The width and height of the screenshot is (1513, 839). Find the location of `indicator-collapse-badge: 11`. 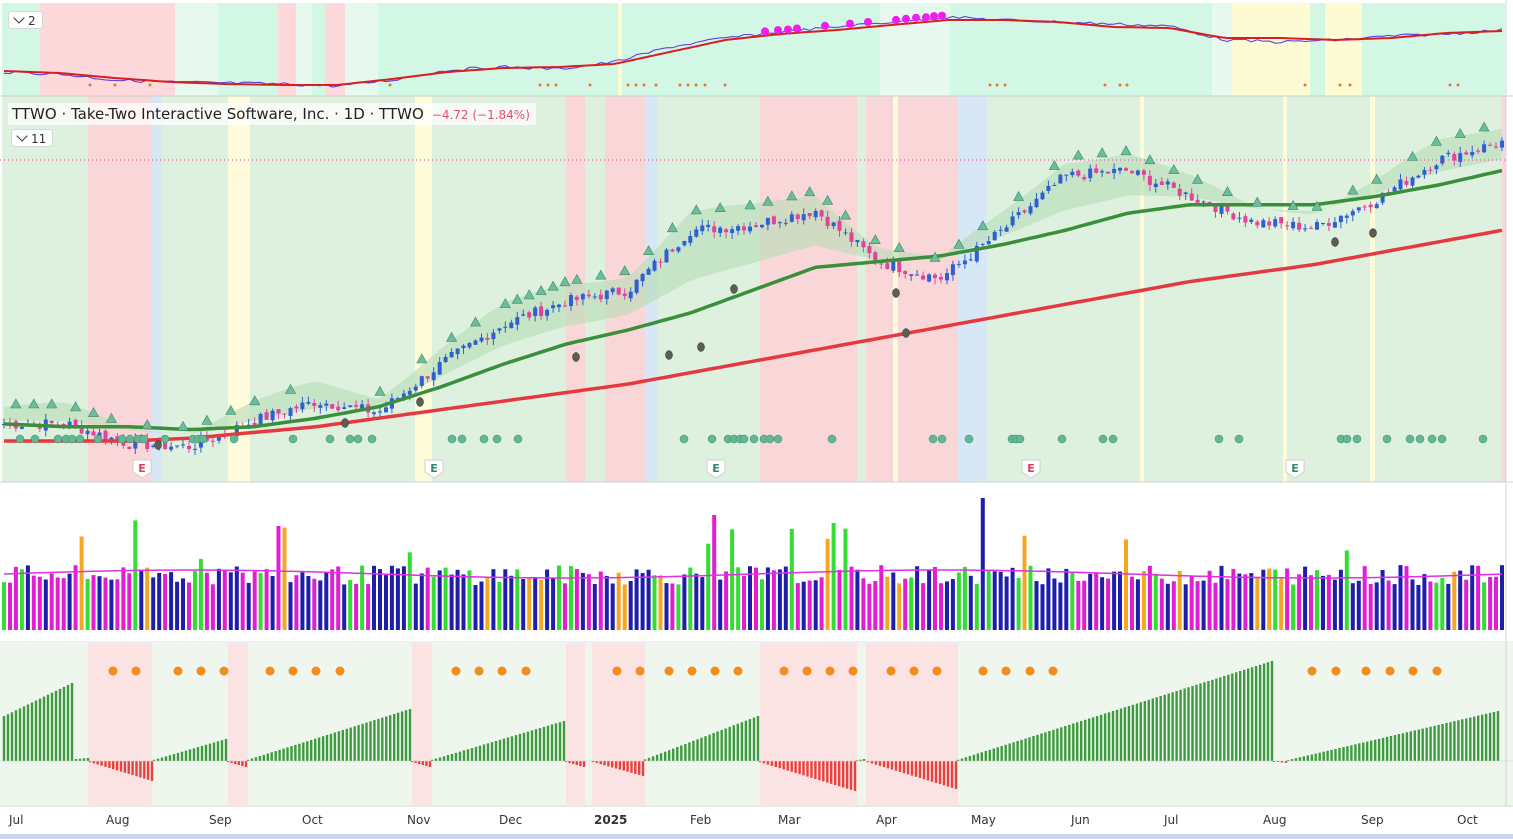

indicator-collapse-badge: 11 is located at coordinates (32, 138).